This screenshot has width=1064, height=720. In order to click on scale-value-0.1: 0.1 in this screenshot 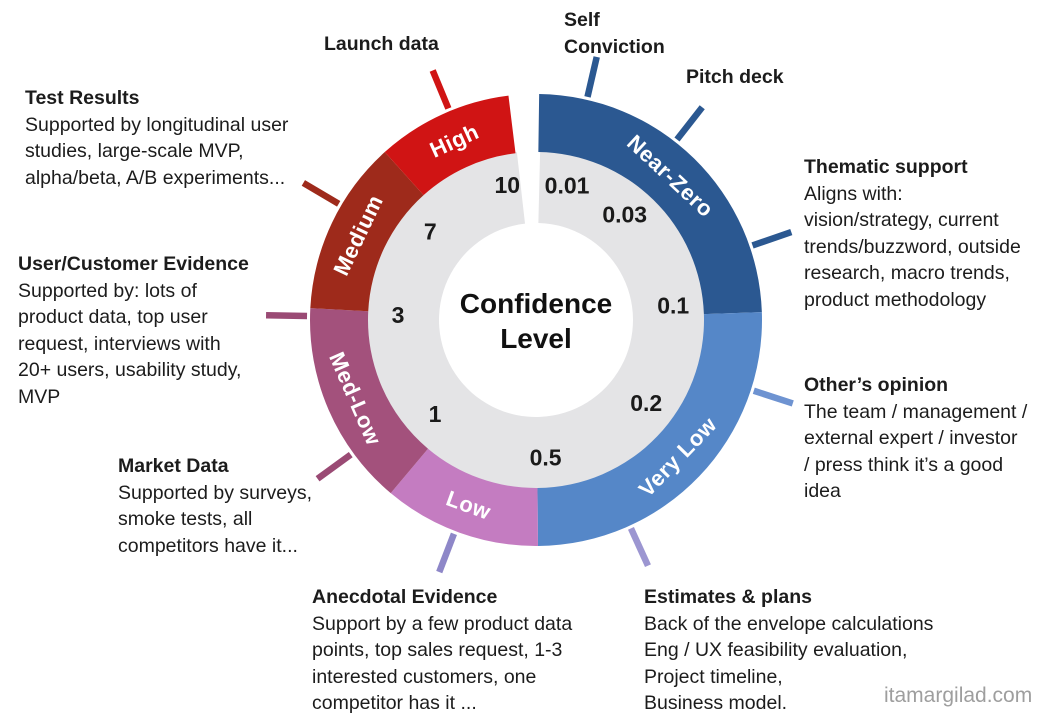, I will do `click(673, 306)`.